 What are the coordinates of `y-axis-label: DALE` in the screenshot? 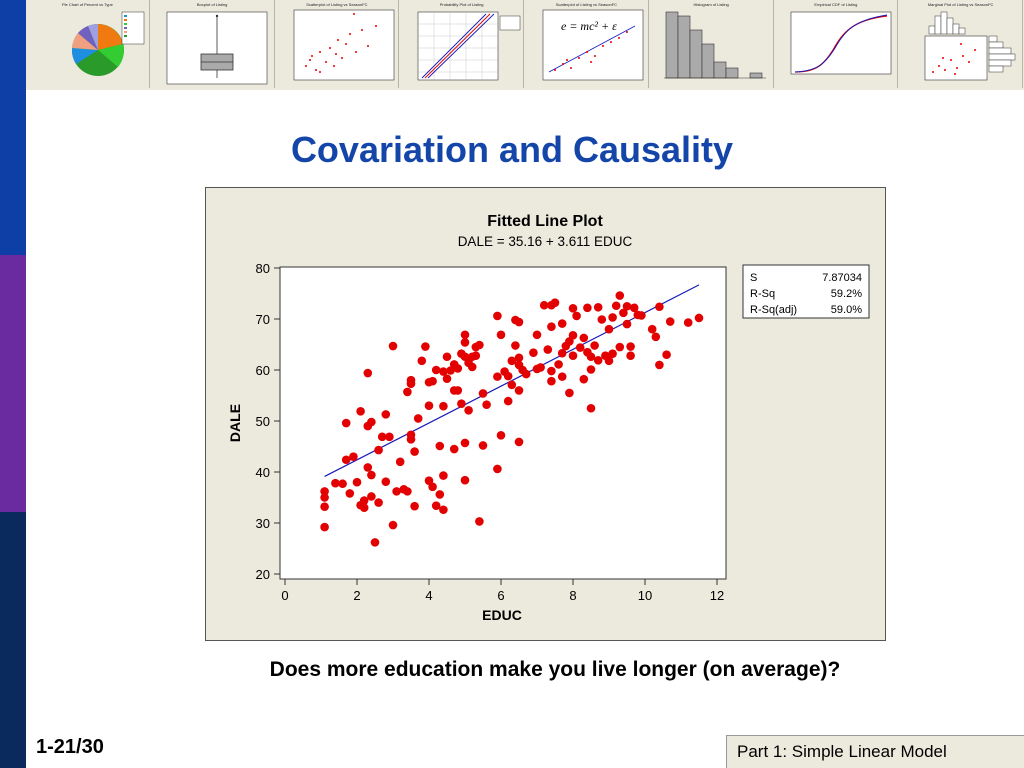 It's located at (235, 423).